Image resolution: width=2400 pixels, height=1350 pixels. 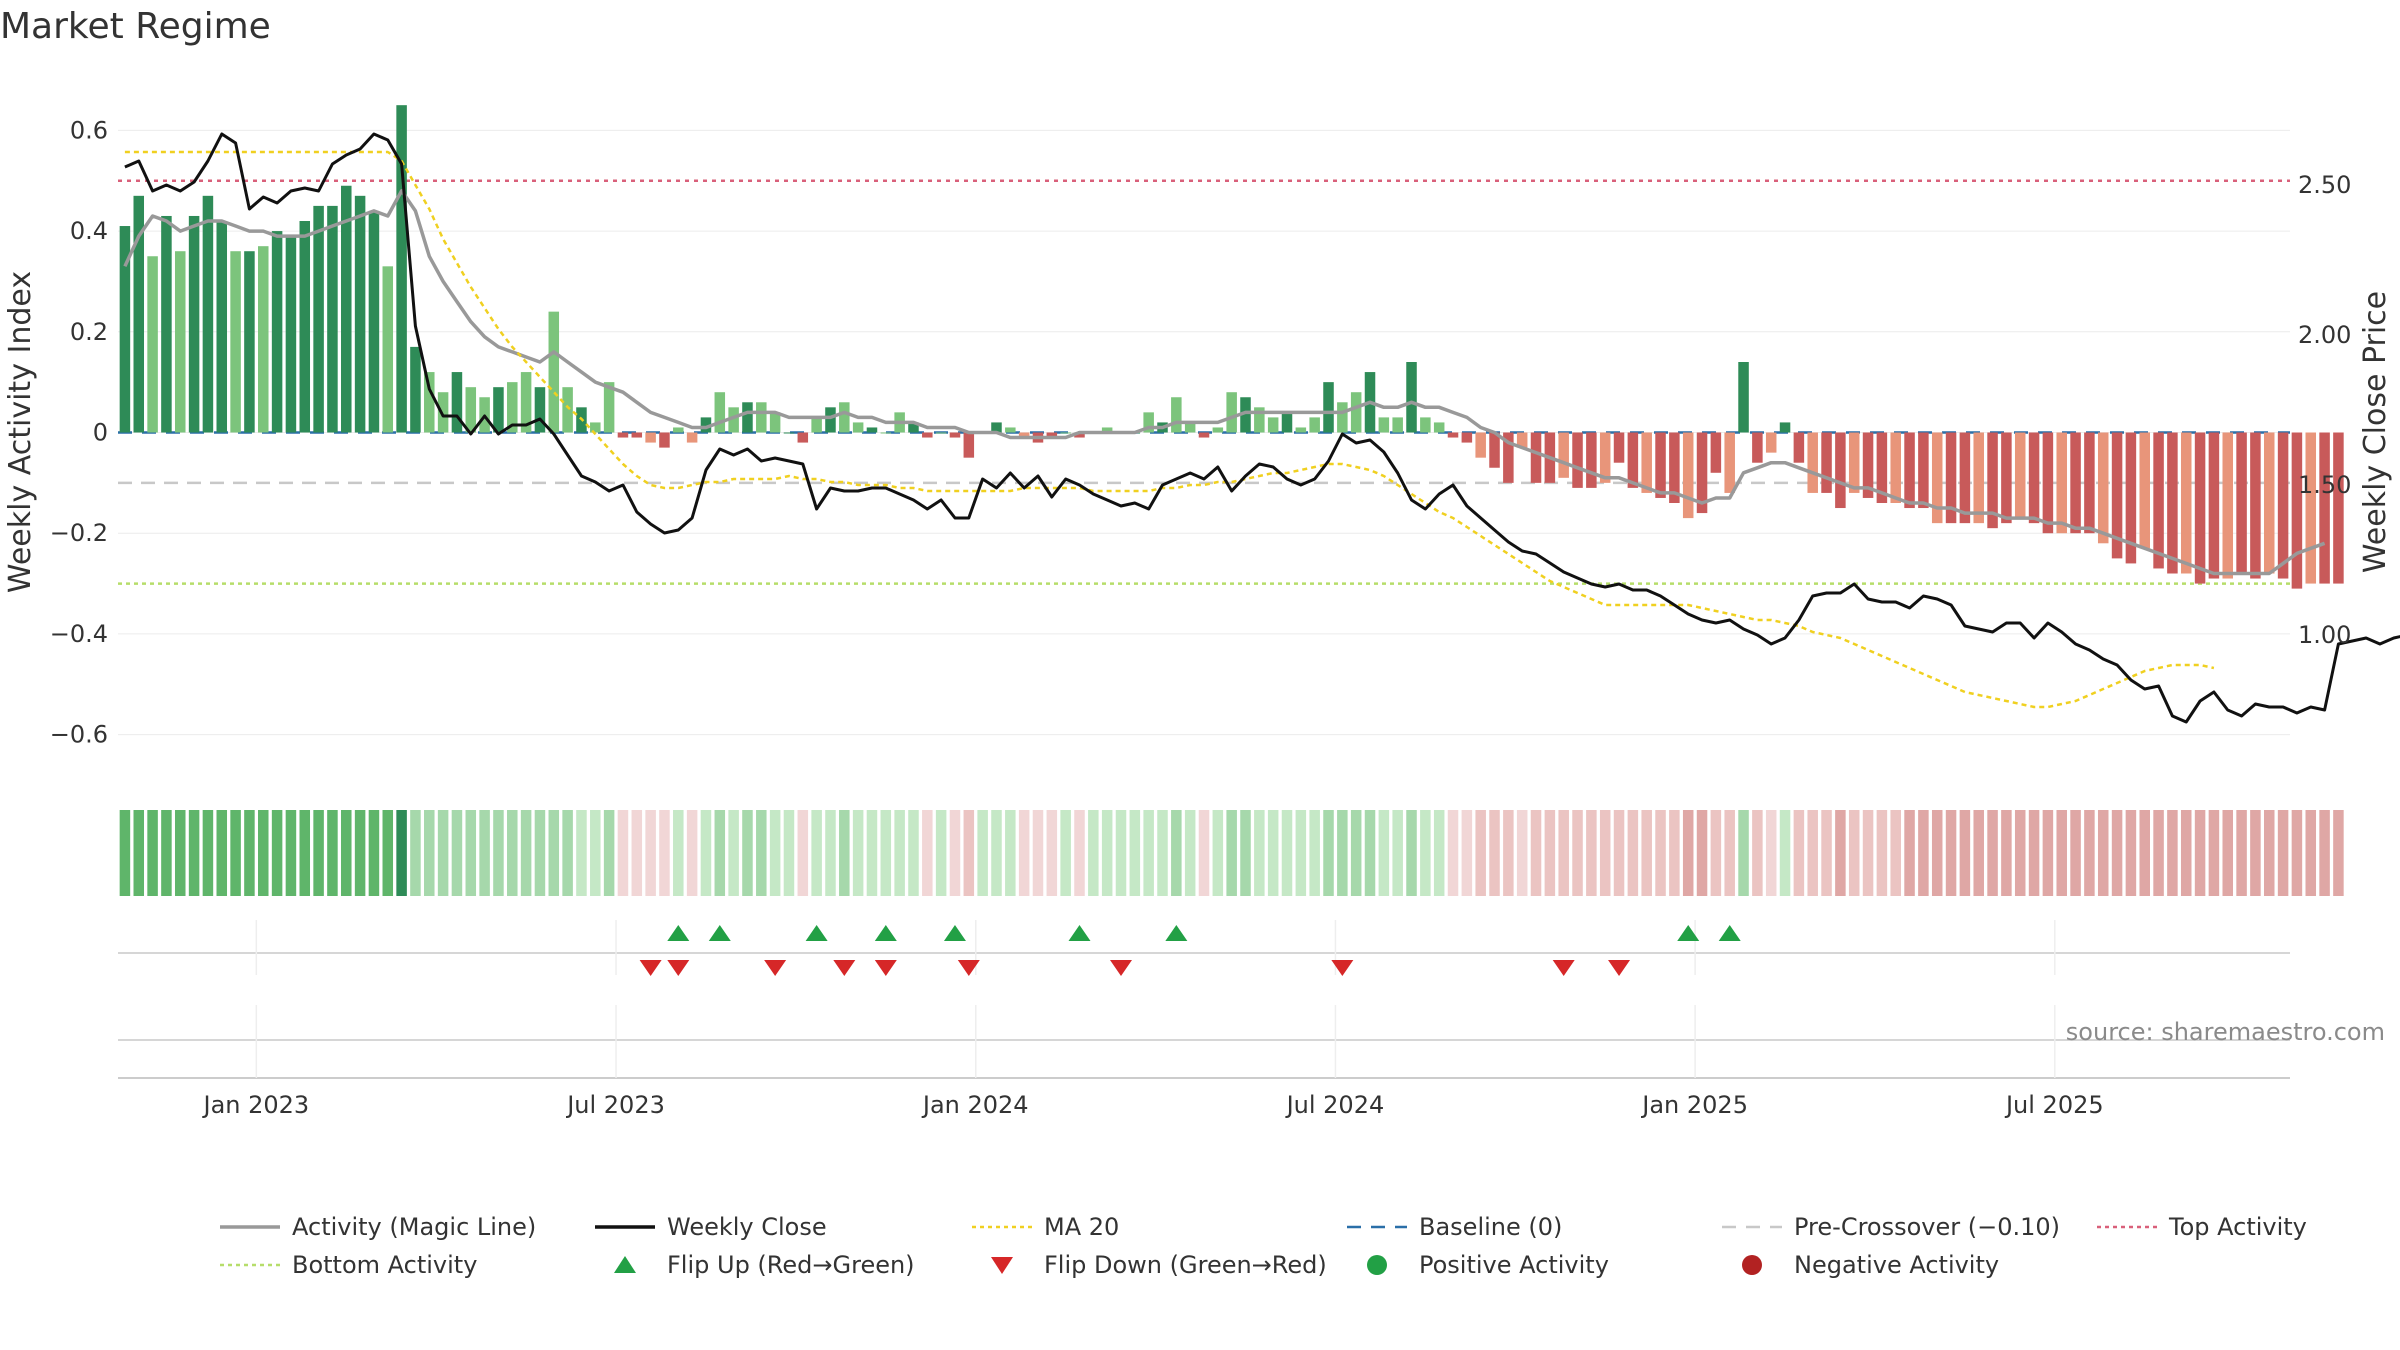 I want to click on y-tick-left: 0, so click(x=100, y=433).